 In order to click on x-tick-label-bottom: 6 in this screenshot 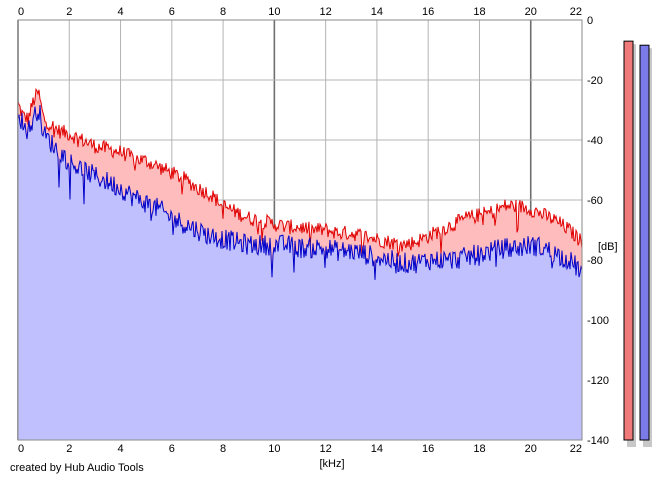, I will do `click(172, 449)`.